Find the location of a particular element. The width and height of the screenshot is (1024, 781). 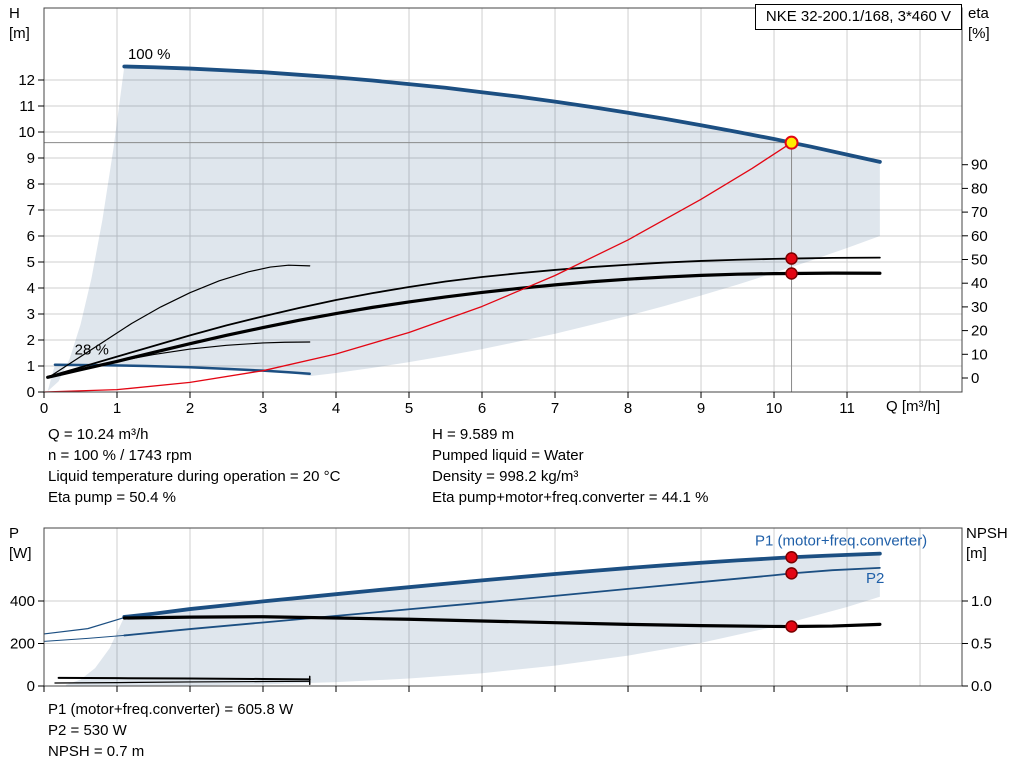

y-right-tick-label: 60 is located at coordinates (979, 236).